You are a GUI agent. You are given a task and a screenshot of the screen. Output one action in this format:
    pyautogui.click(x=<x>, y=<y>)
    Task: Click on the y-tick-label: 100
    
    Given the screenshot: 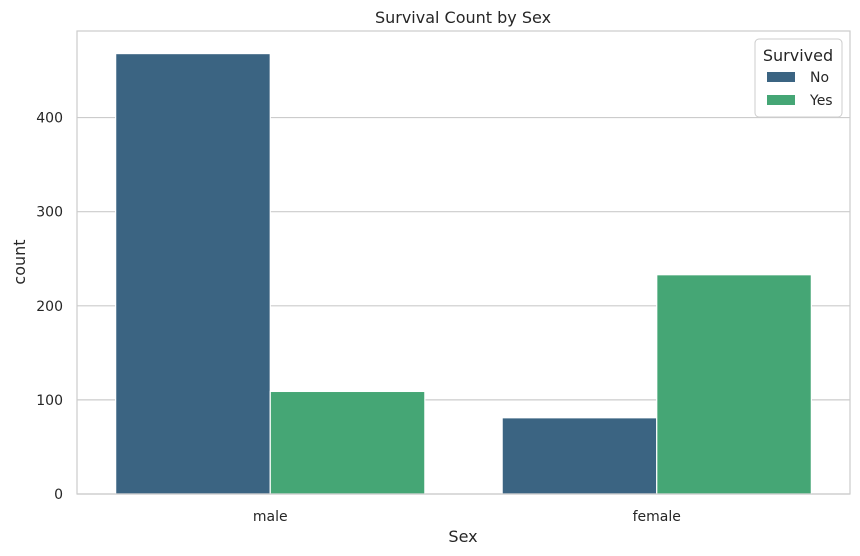 What is the action you would take?
    pyautogui.click(x=49, y=401)
    